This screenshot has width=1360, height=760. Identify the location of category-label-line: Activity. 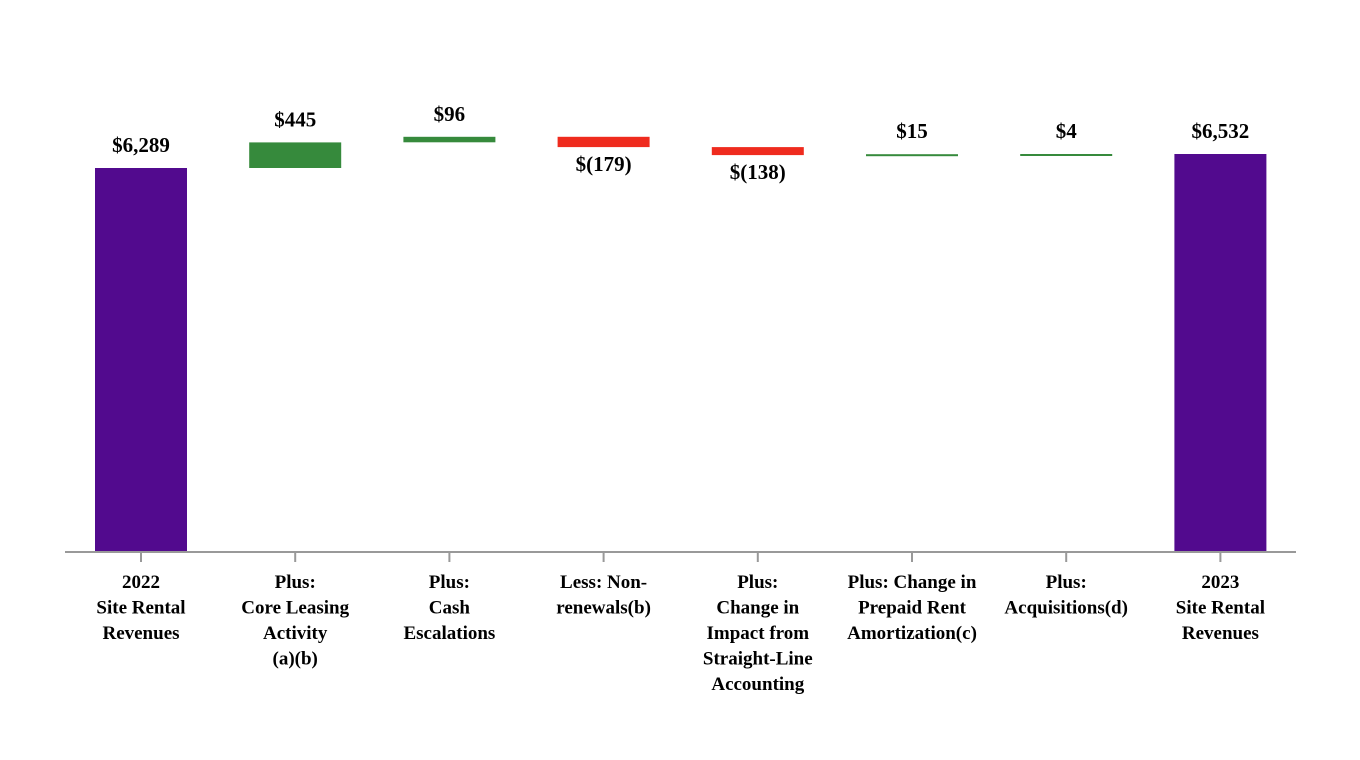
(295, 633).